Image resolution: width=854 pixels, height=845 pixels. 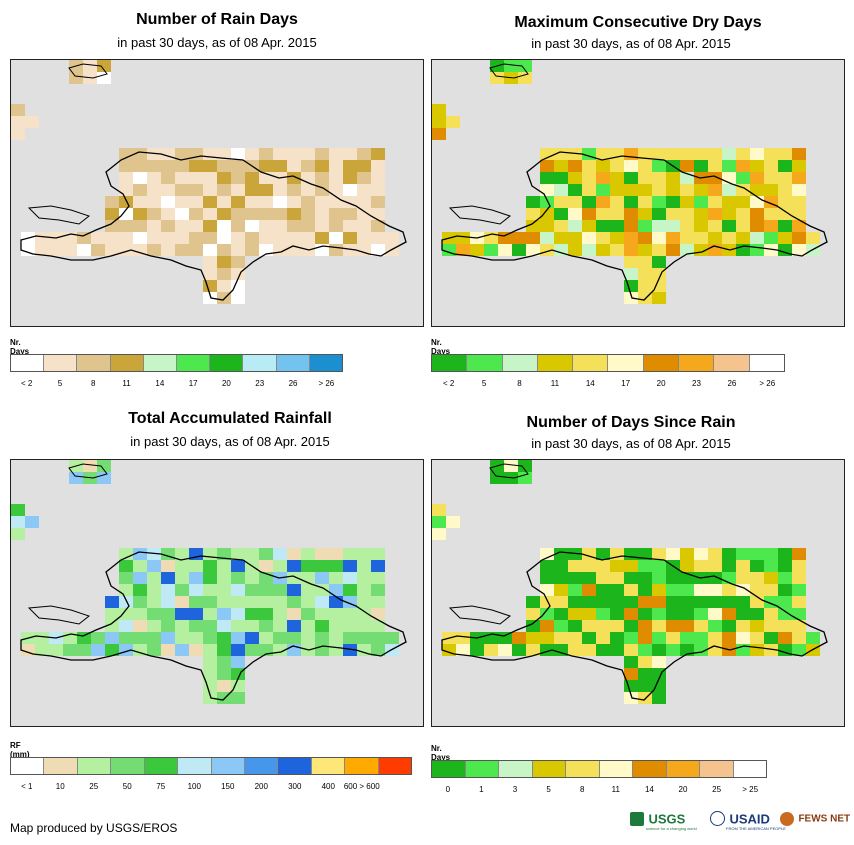 I want to click on legend-tick-label: 10, so click(x=60, y=786).